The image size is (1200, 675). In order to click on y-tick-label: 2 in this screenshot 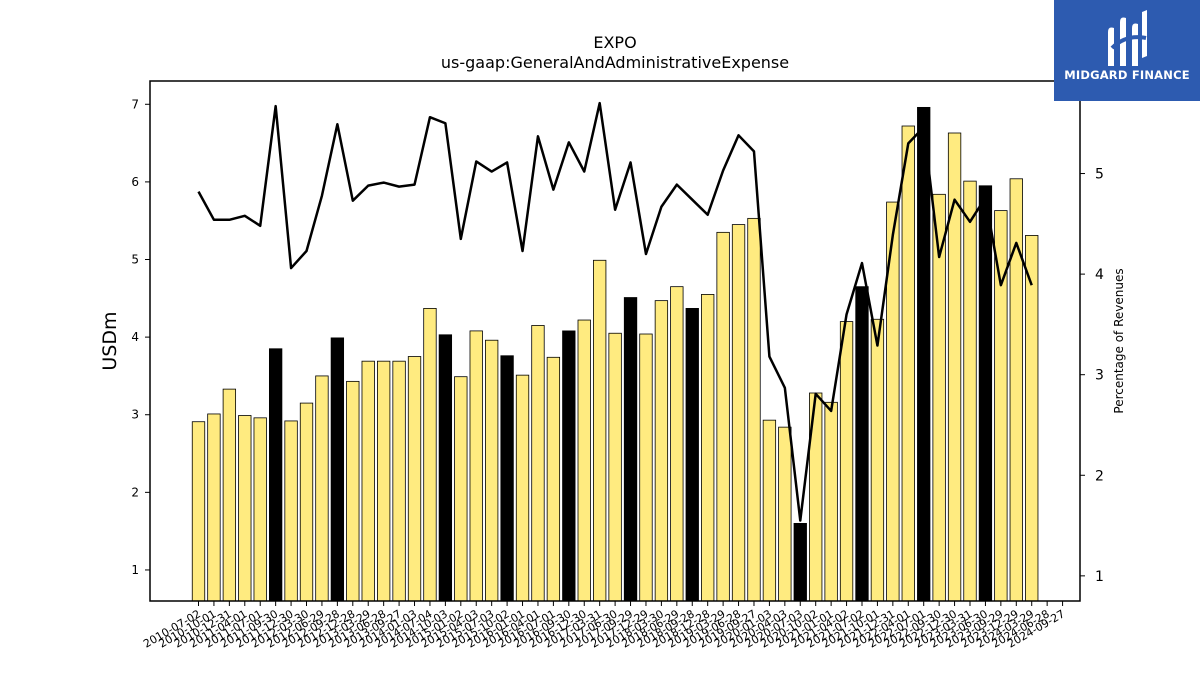, I will do `click(135, 492)`.